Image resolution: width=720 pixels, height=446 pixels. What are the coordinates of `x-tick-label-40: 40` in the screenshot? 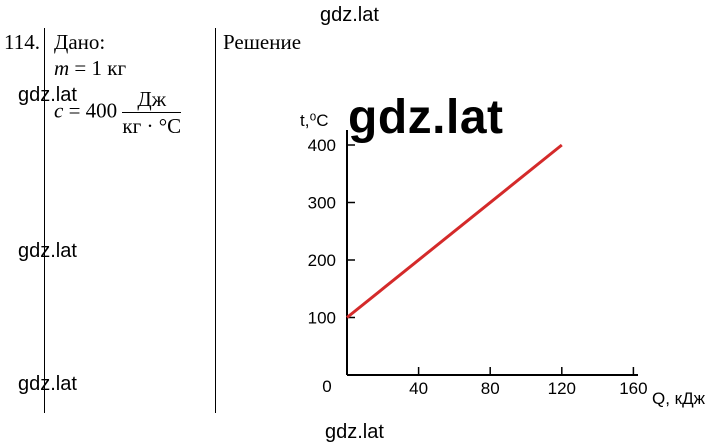 It's located at (418, 388).